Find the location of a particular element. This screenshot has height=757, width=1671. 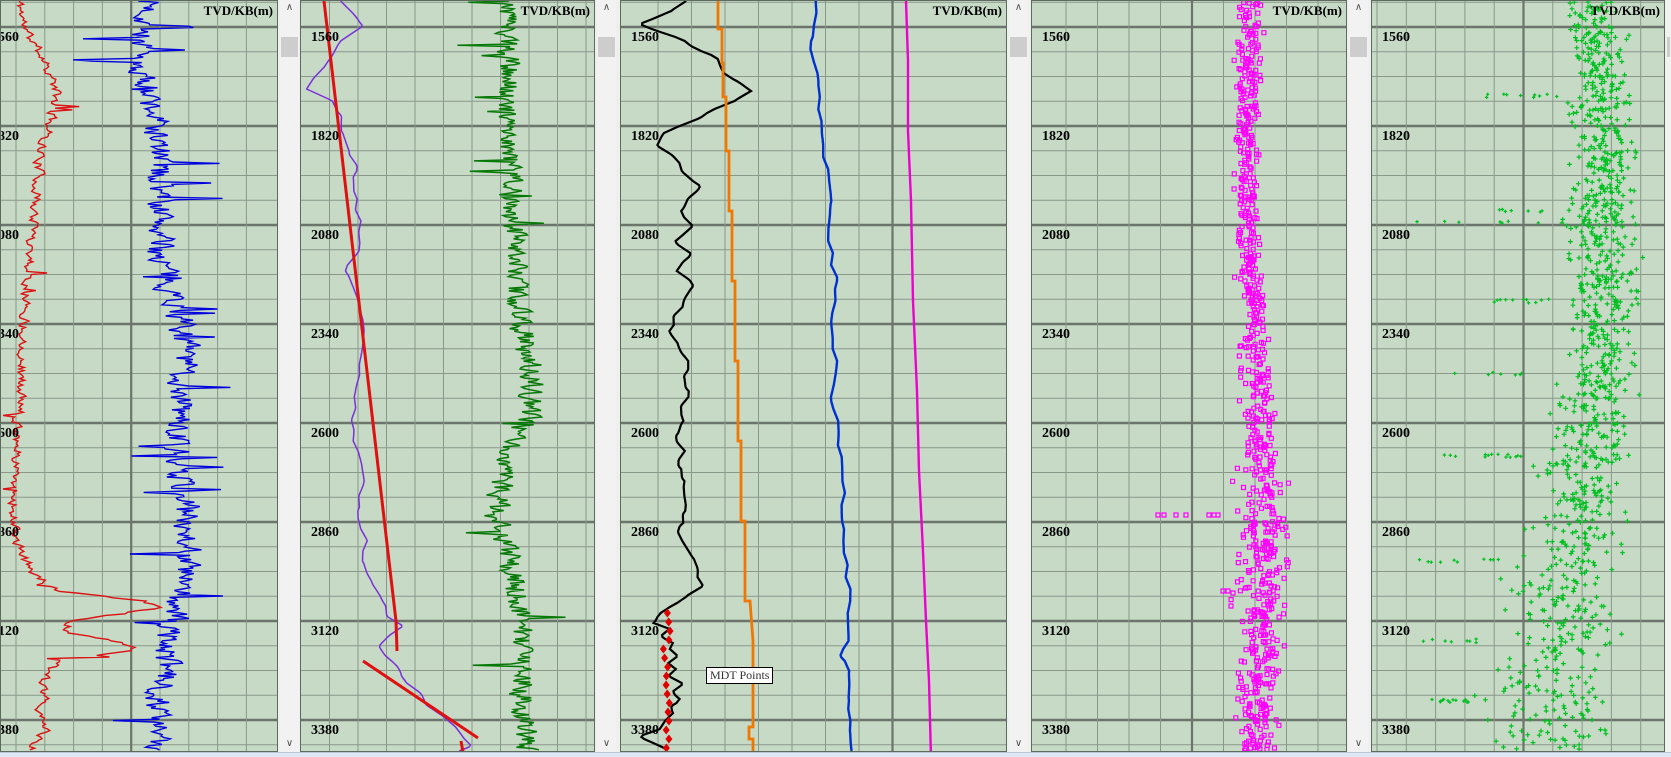

mdt-point-markers is located at coordinates (666, 679).